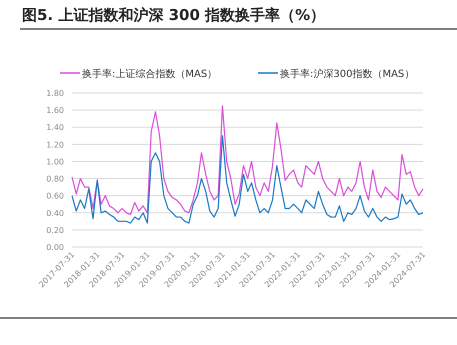 Image resolution: width=457 pixels, height=345 pixels. I want to click on y-tick-label: 0.20, so click(55, 230).